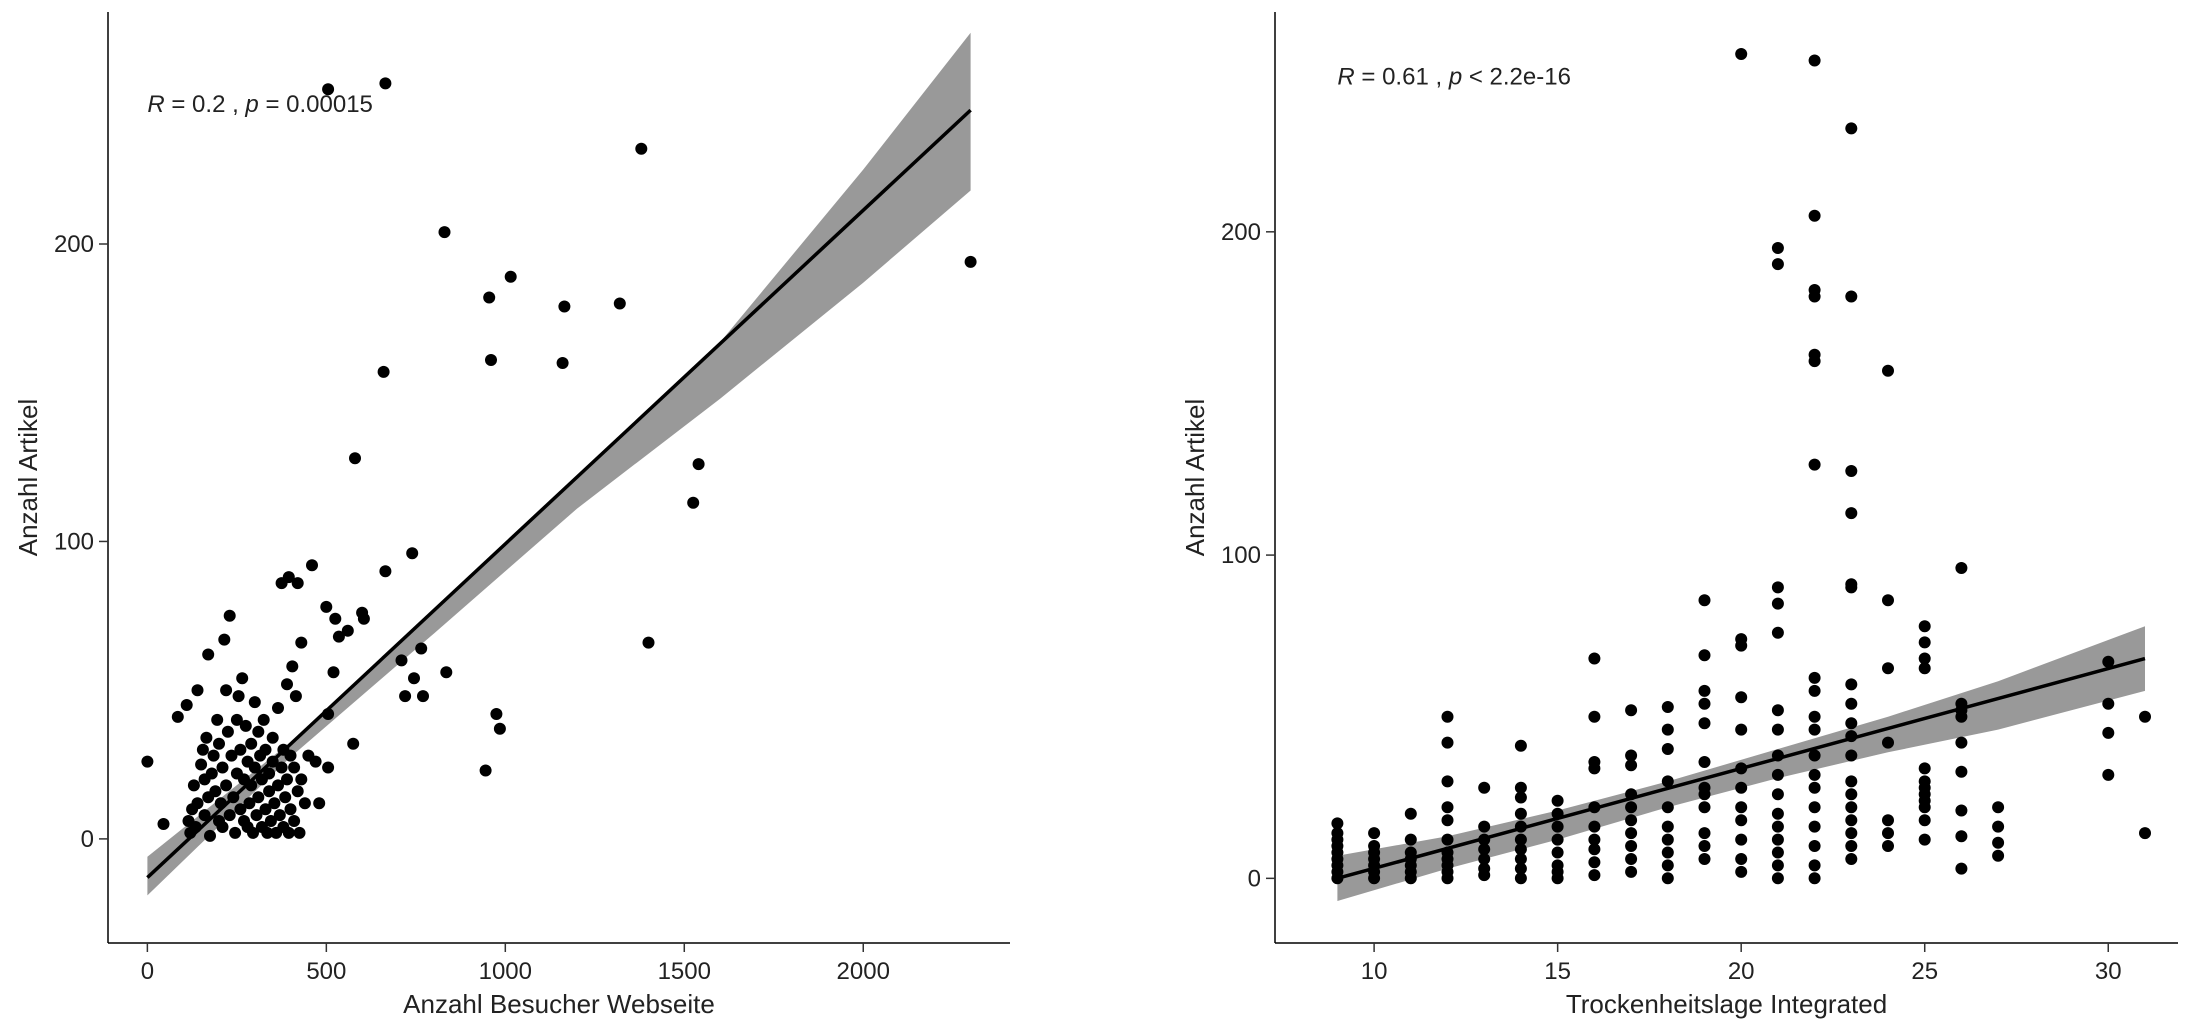 This screenshot has height=1025, width=2191. Describe the element at coordinates (1254, 878) in the screenshot. I see `y-tick-label: 0` at that location.